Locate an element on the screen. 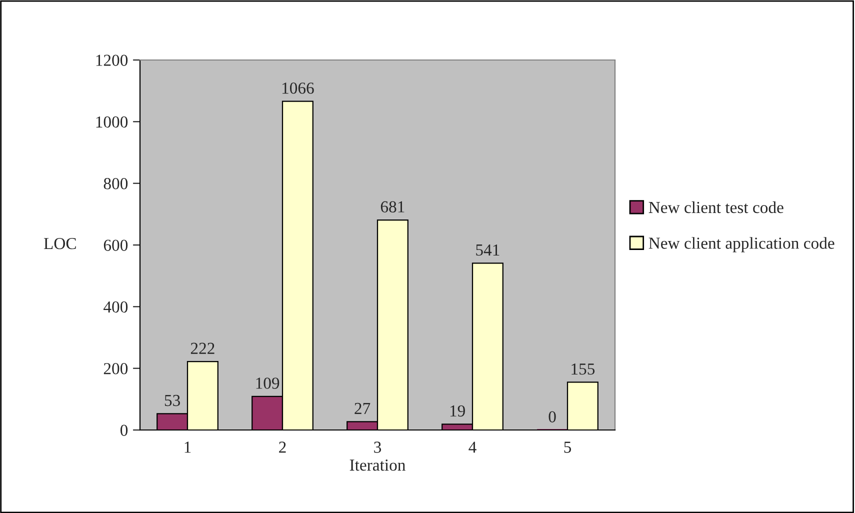 This screenshot has width=855, height=513. y-tick-label: 200 is located at coordinates (116, 368).